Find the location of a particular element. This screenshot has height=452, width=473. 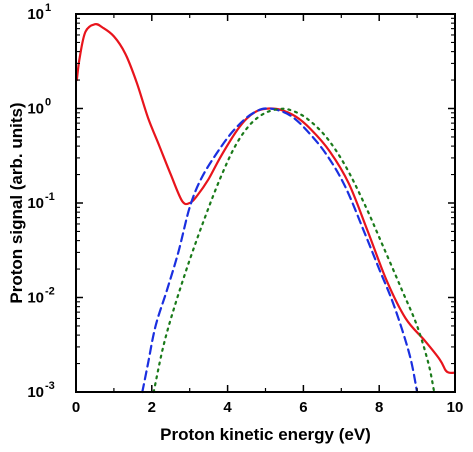

y-tick-exponent: -1 is located at coordinates (50, 197).